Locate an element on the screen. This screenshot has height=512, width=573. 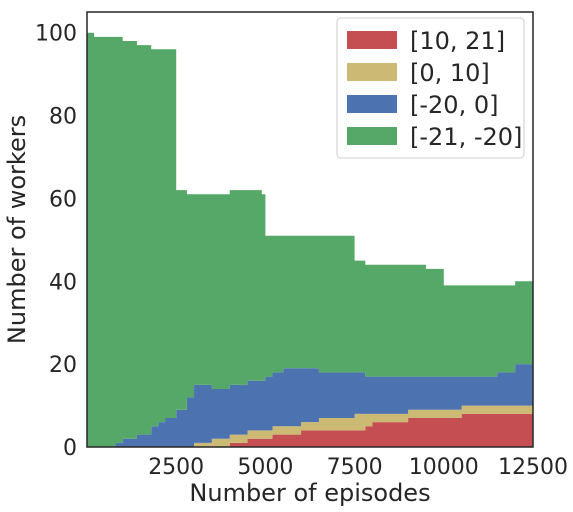
y-tick-label: 20 is located at coordinates (63, 365).